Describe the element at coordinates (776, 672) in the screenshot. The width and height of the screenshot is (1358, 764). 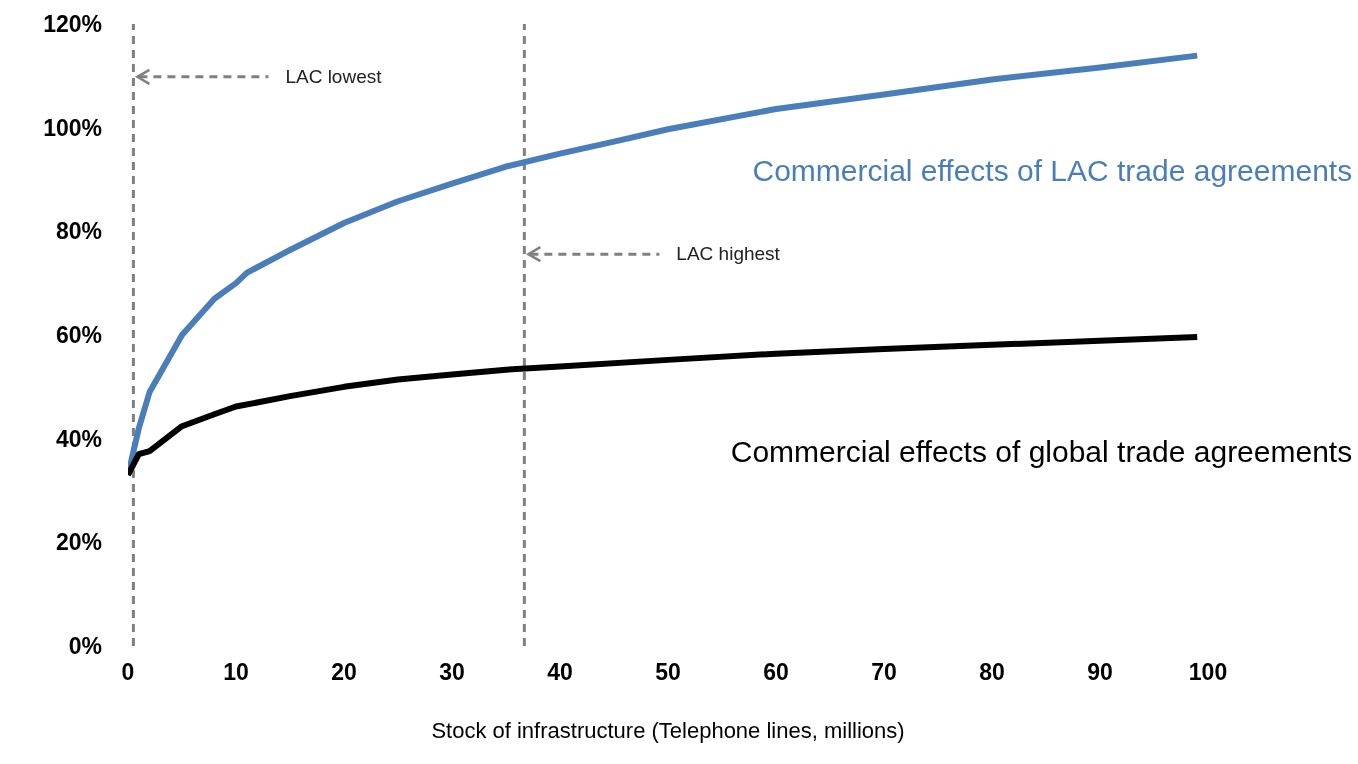
I see `x-tick-label: 60` at that location.